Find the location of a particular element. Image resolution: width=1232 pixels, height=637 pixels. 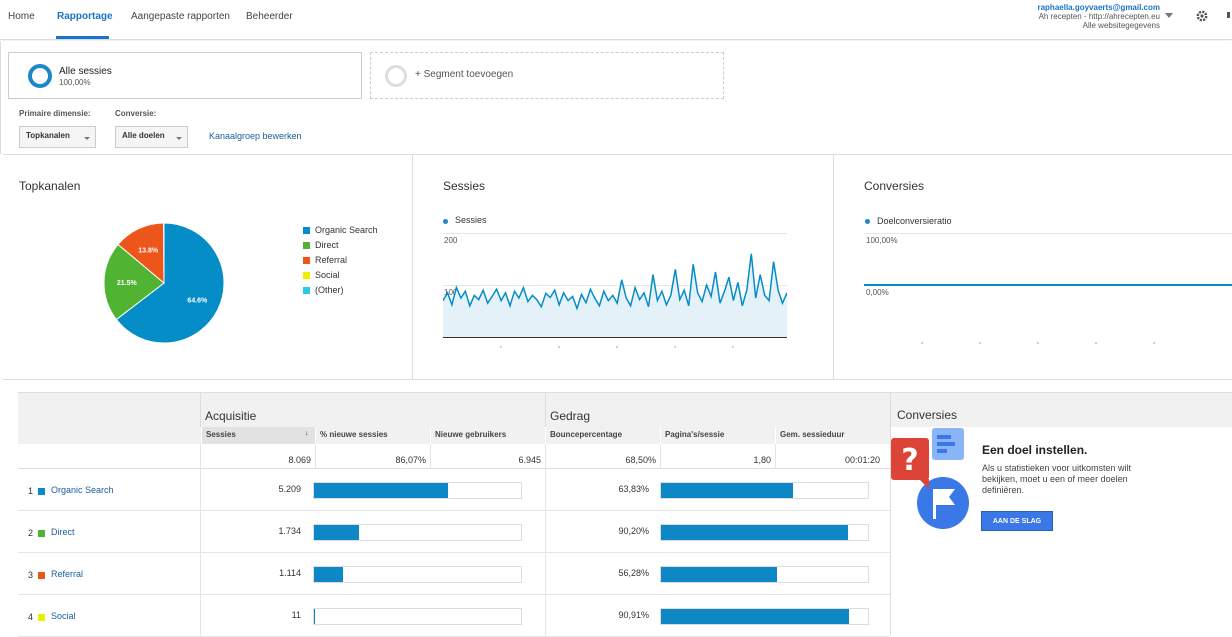

conversions-header: Conversies is located at coordinates (1061, 409).